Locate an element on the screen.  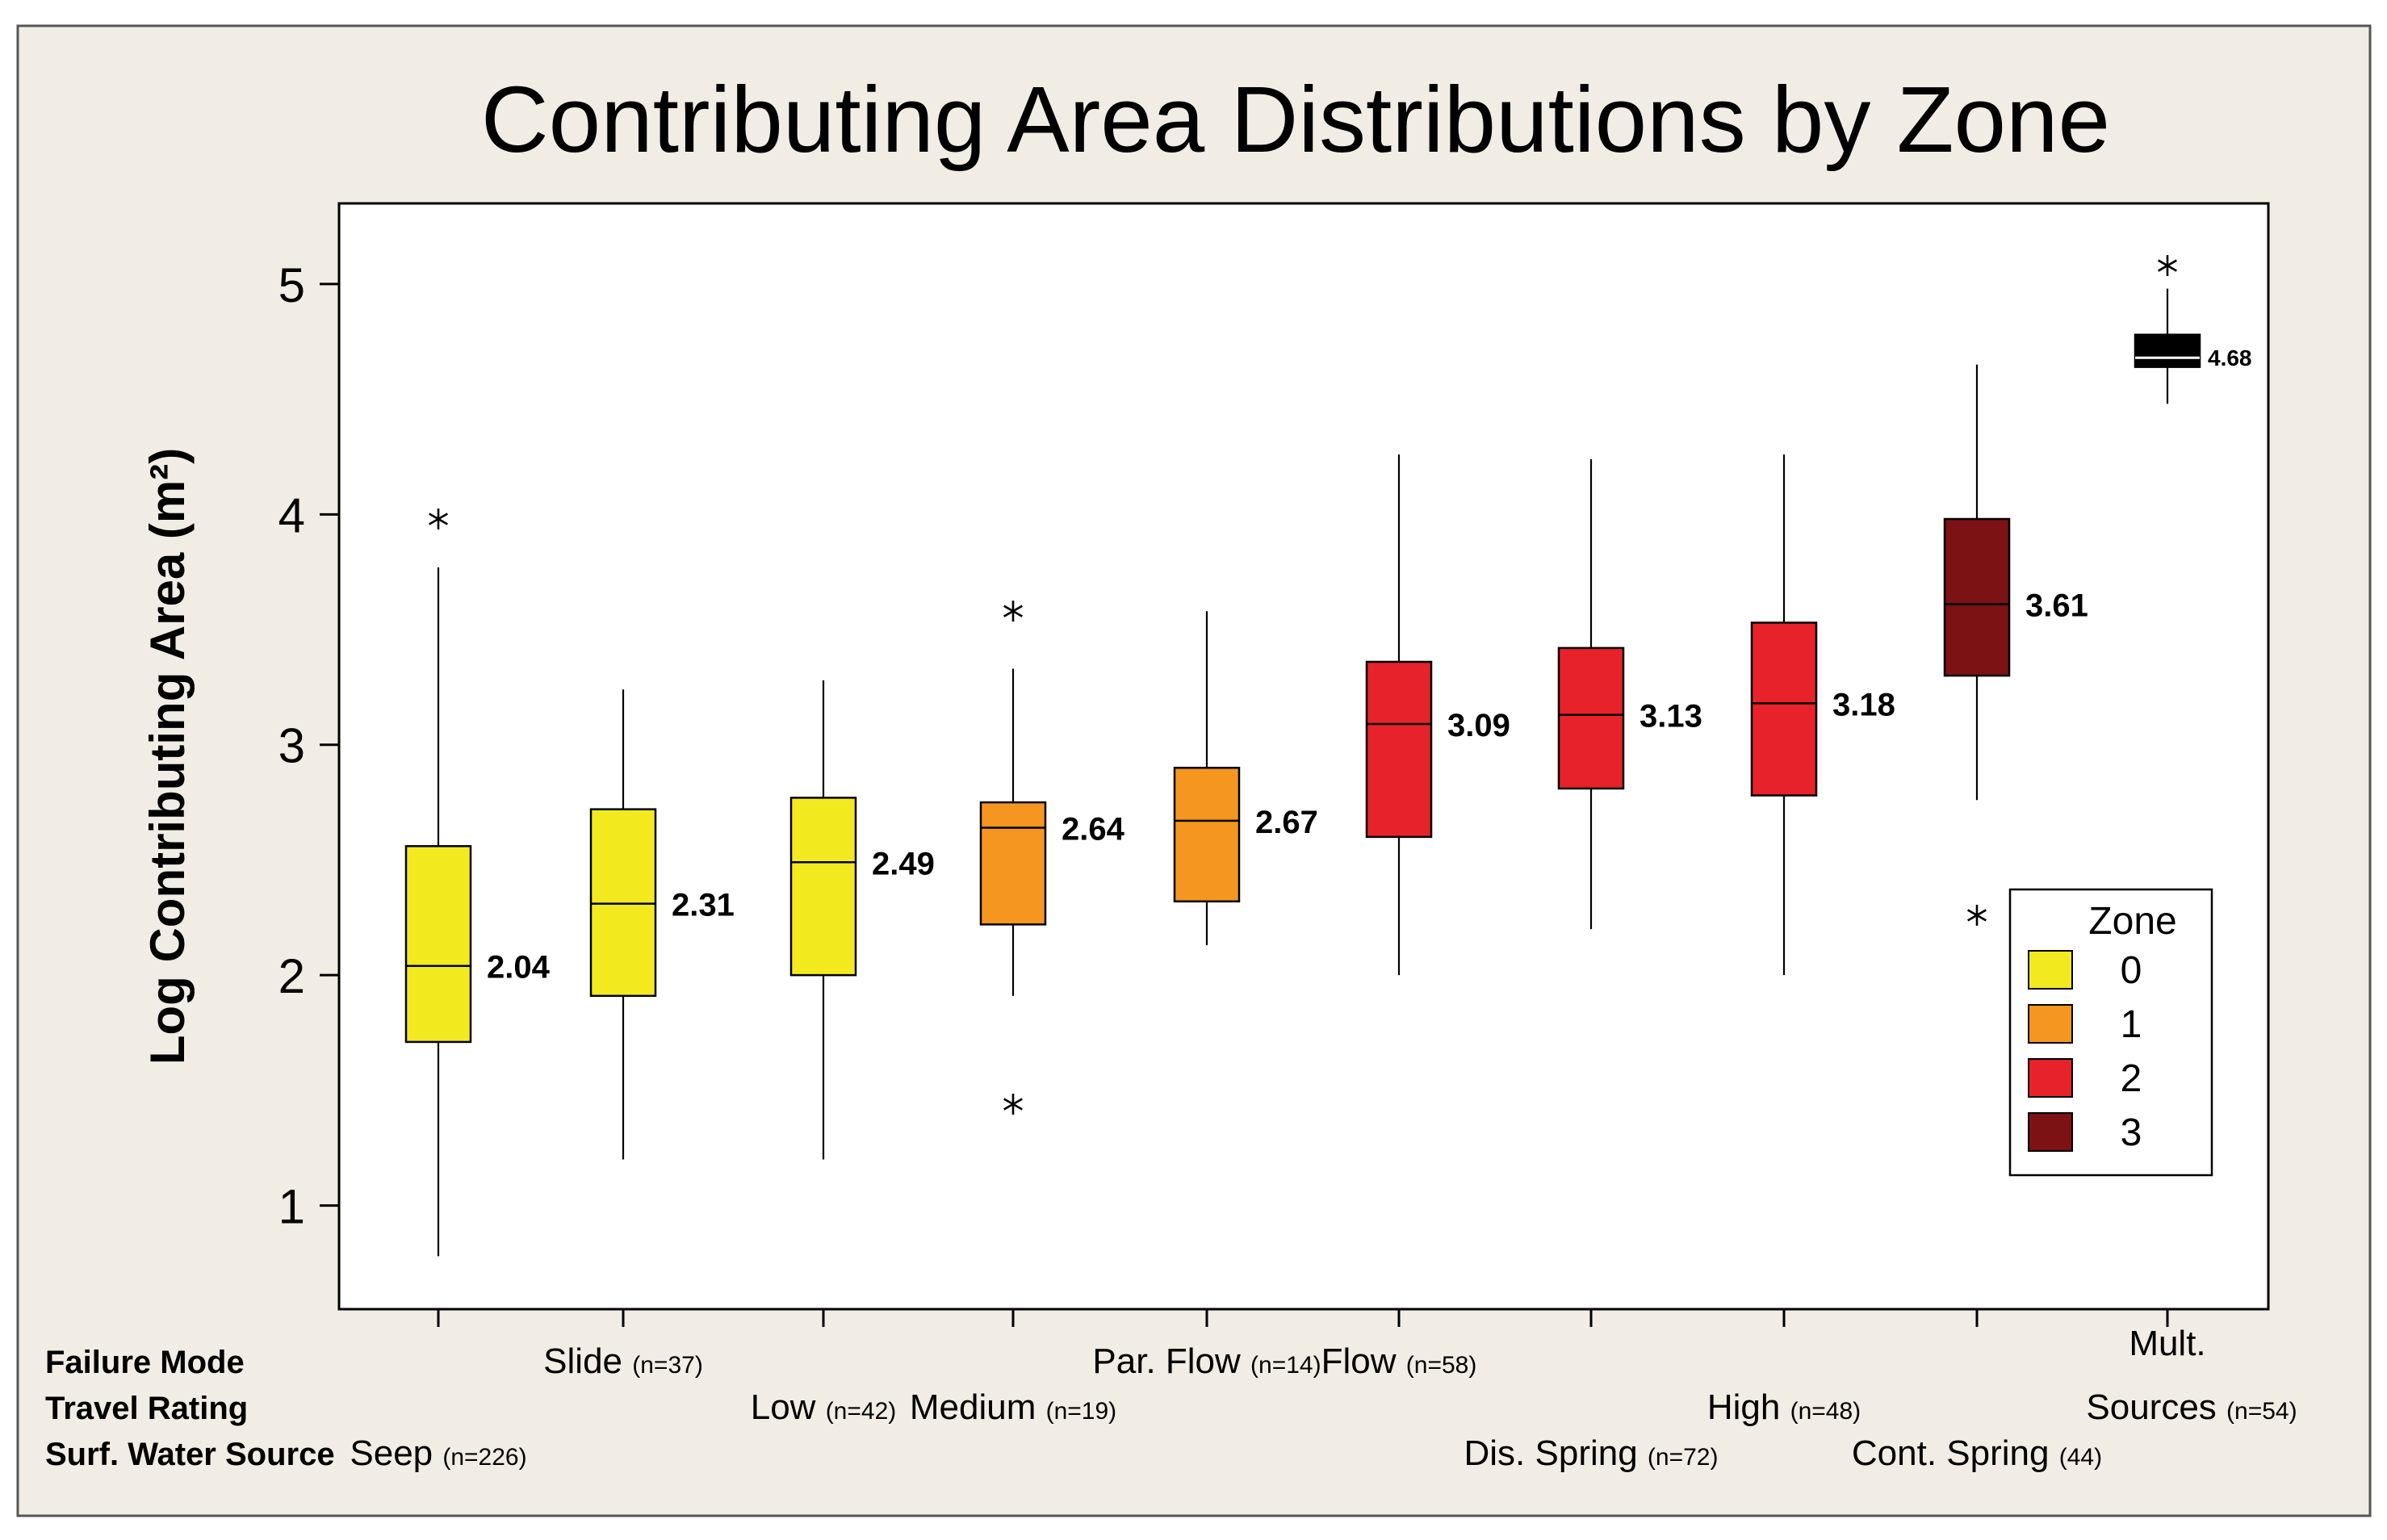
median-value-label: 2.31 is located at coordinates (703, 905).